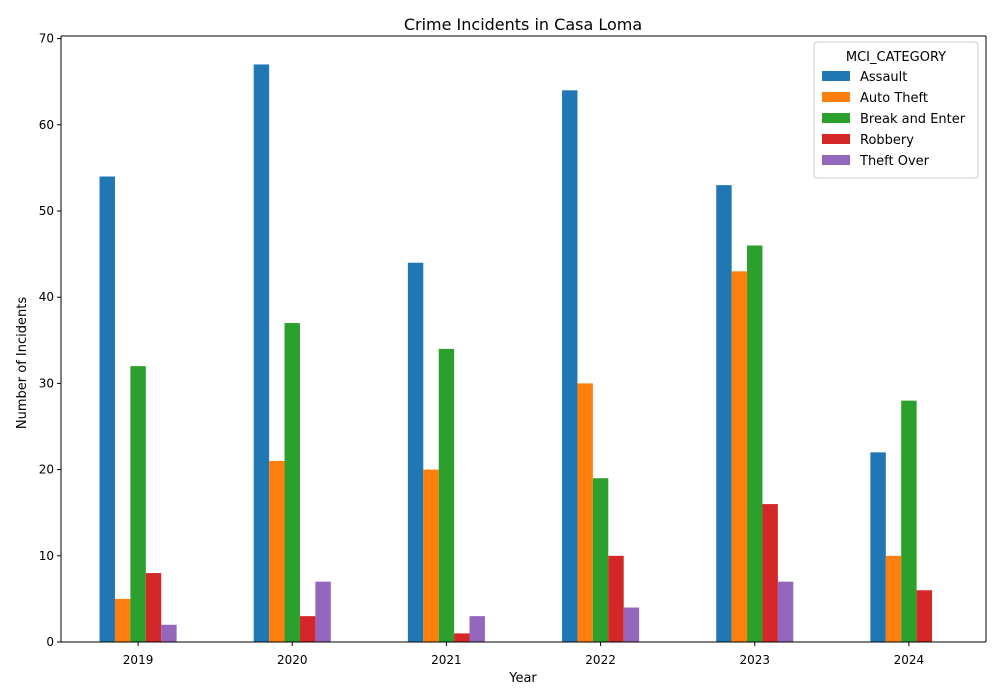 This screenshot has width=1000, height=700. I want to click on x-tick-label: 2022, so click(600, 660).